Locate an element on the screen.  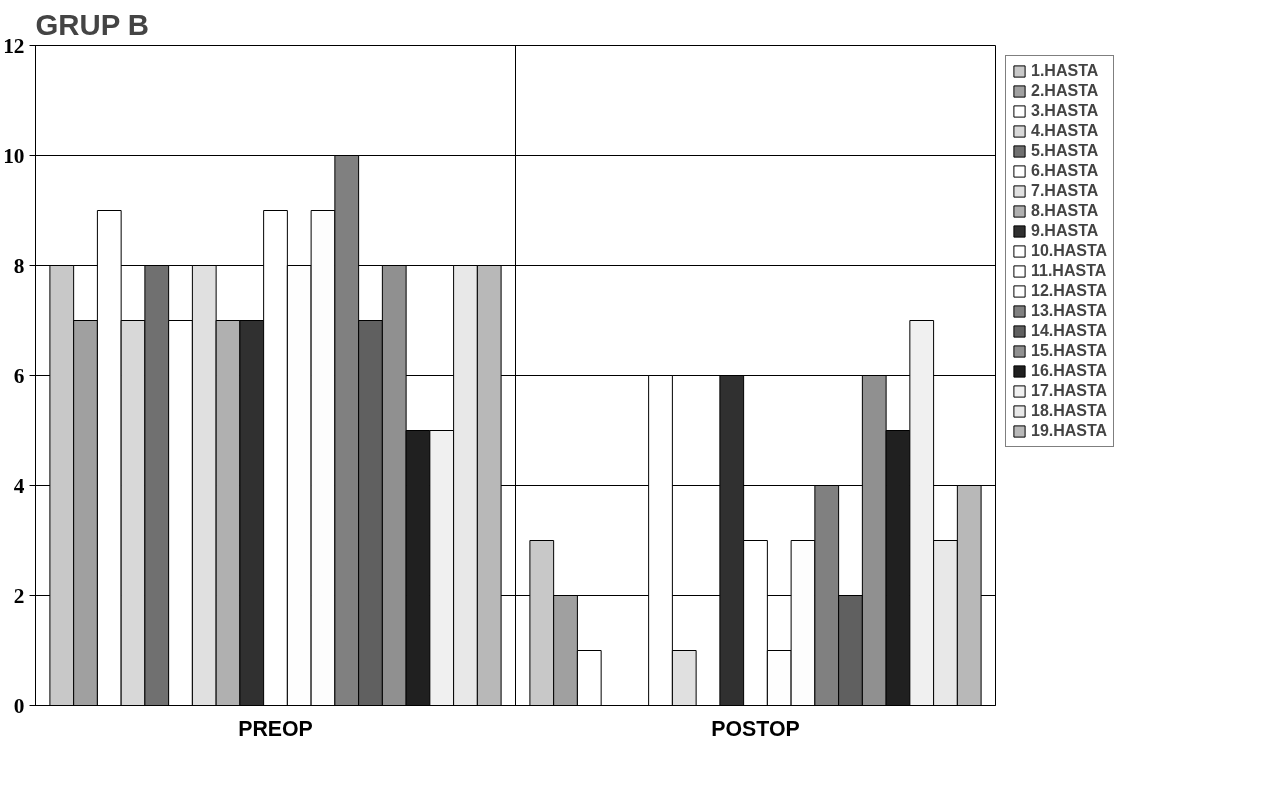
legend-label: 12.HASTA is located at coordinates (1069, 291).